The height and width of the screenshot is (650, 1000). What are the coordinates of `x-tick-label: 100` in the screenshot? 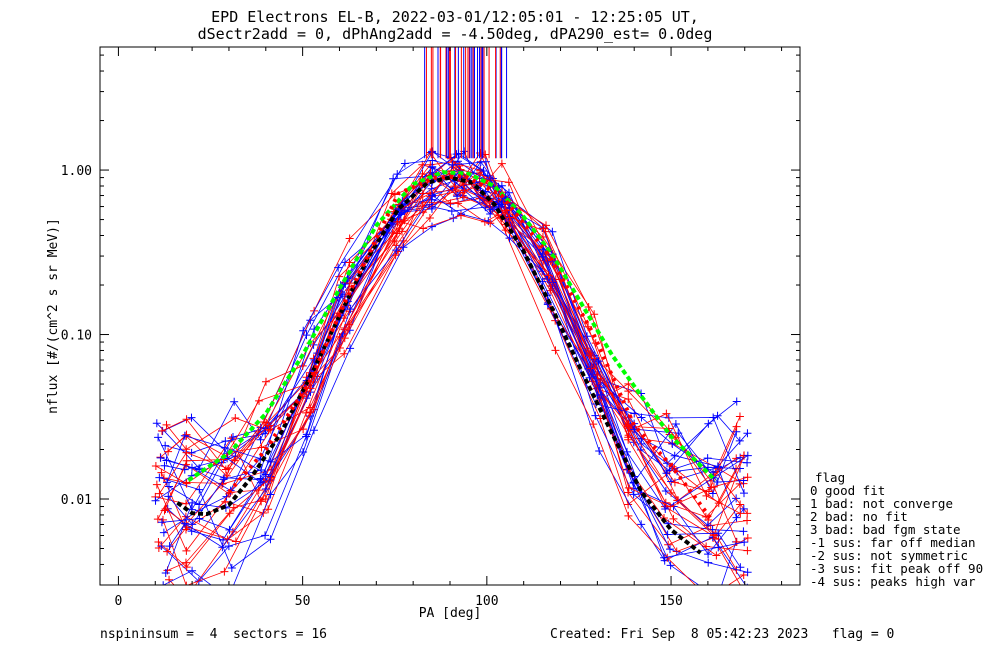 It's located at (486, 601).